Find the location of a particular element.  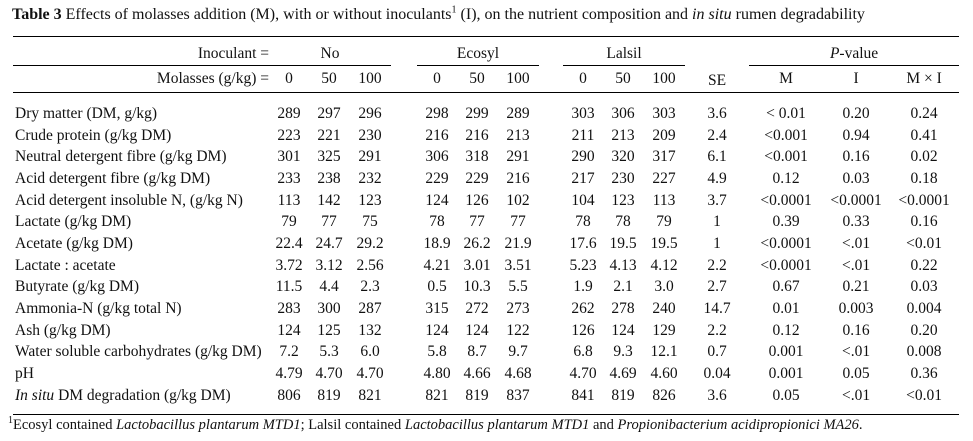

cell-value: 4.79 is located at coordinates (289, 374).